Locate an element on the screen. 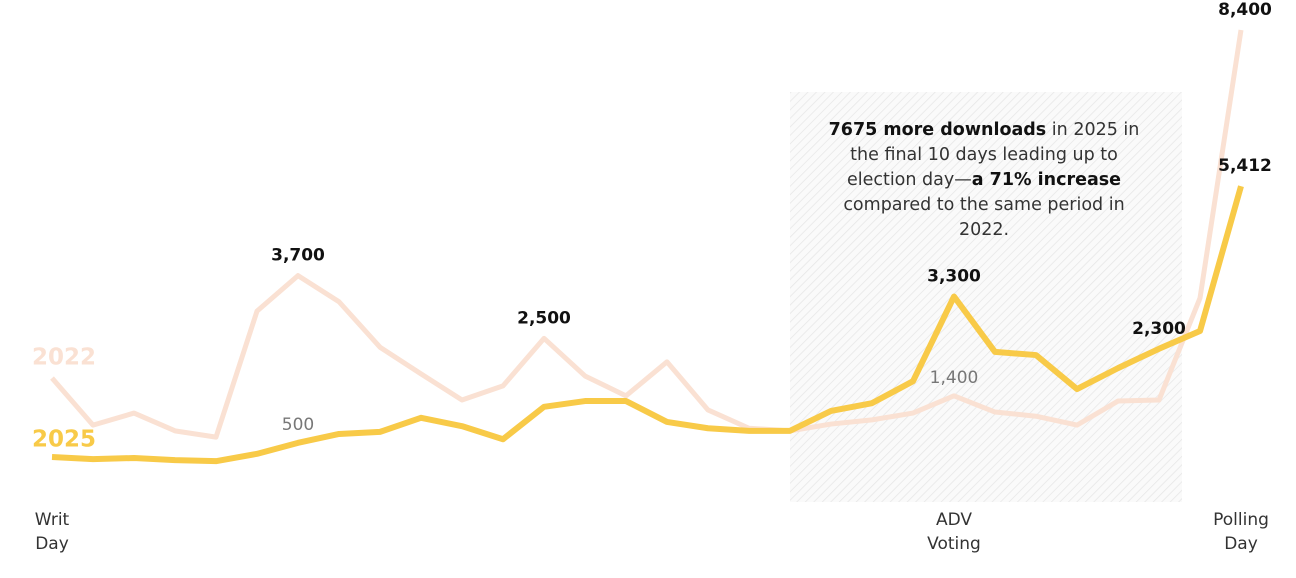 The image size is (1296, 578). legend-label: 2025 is located at coordinates (64, 440).